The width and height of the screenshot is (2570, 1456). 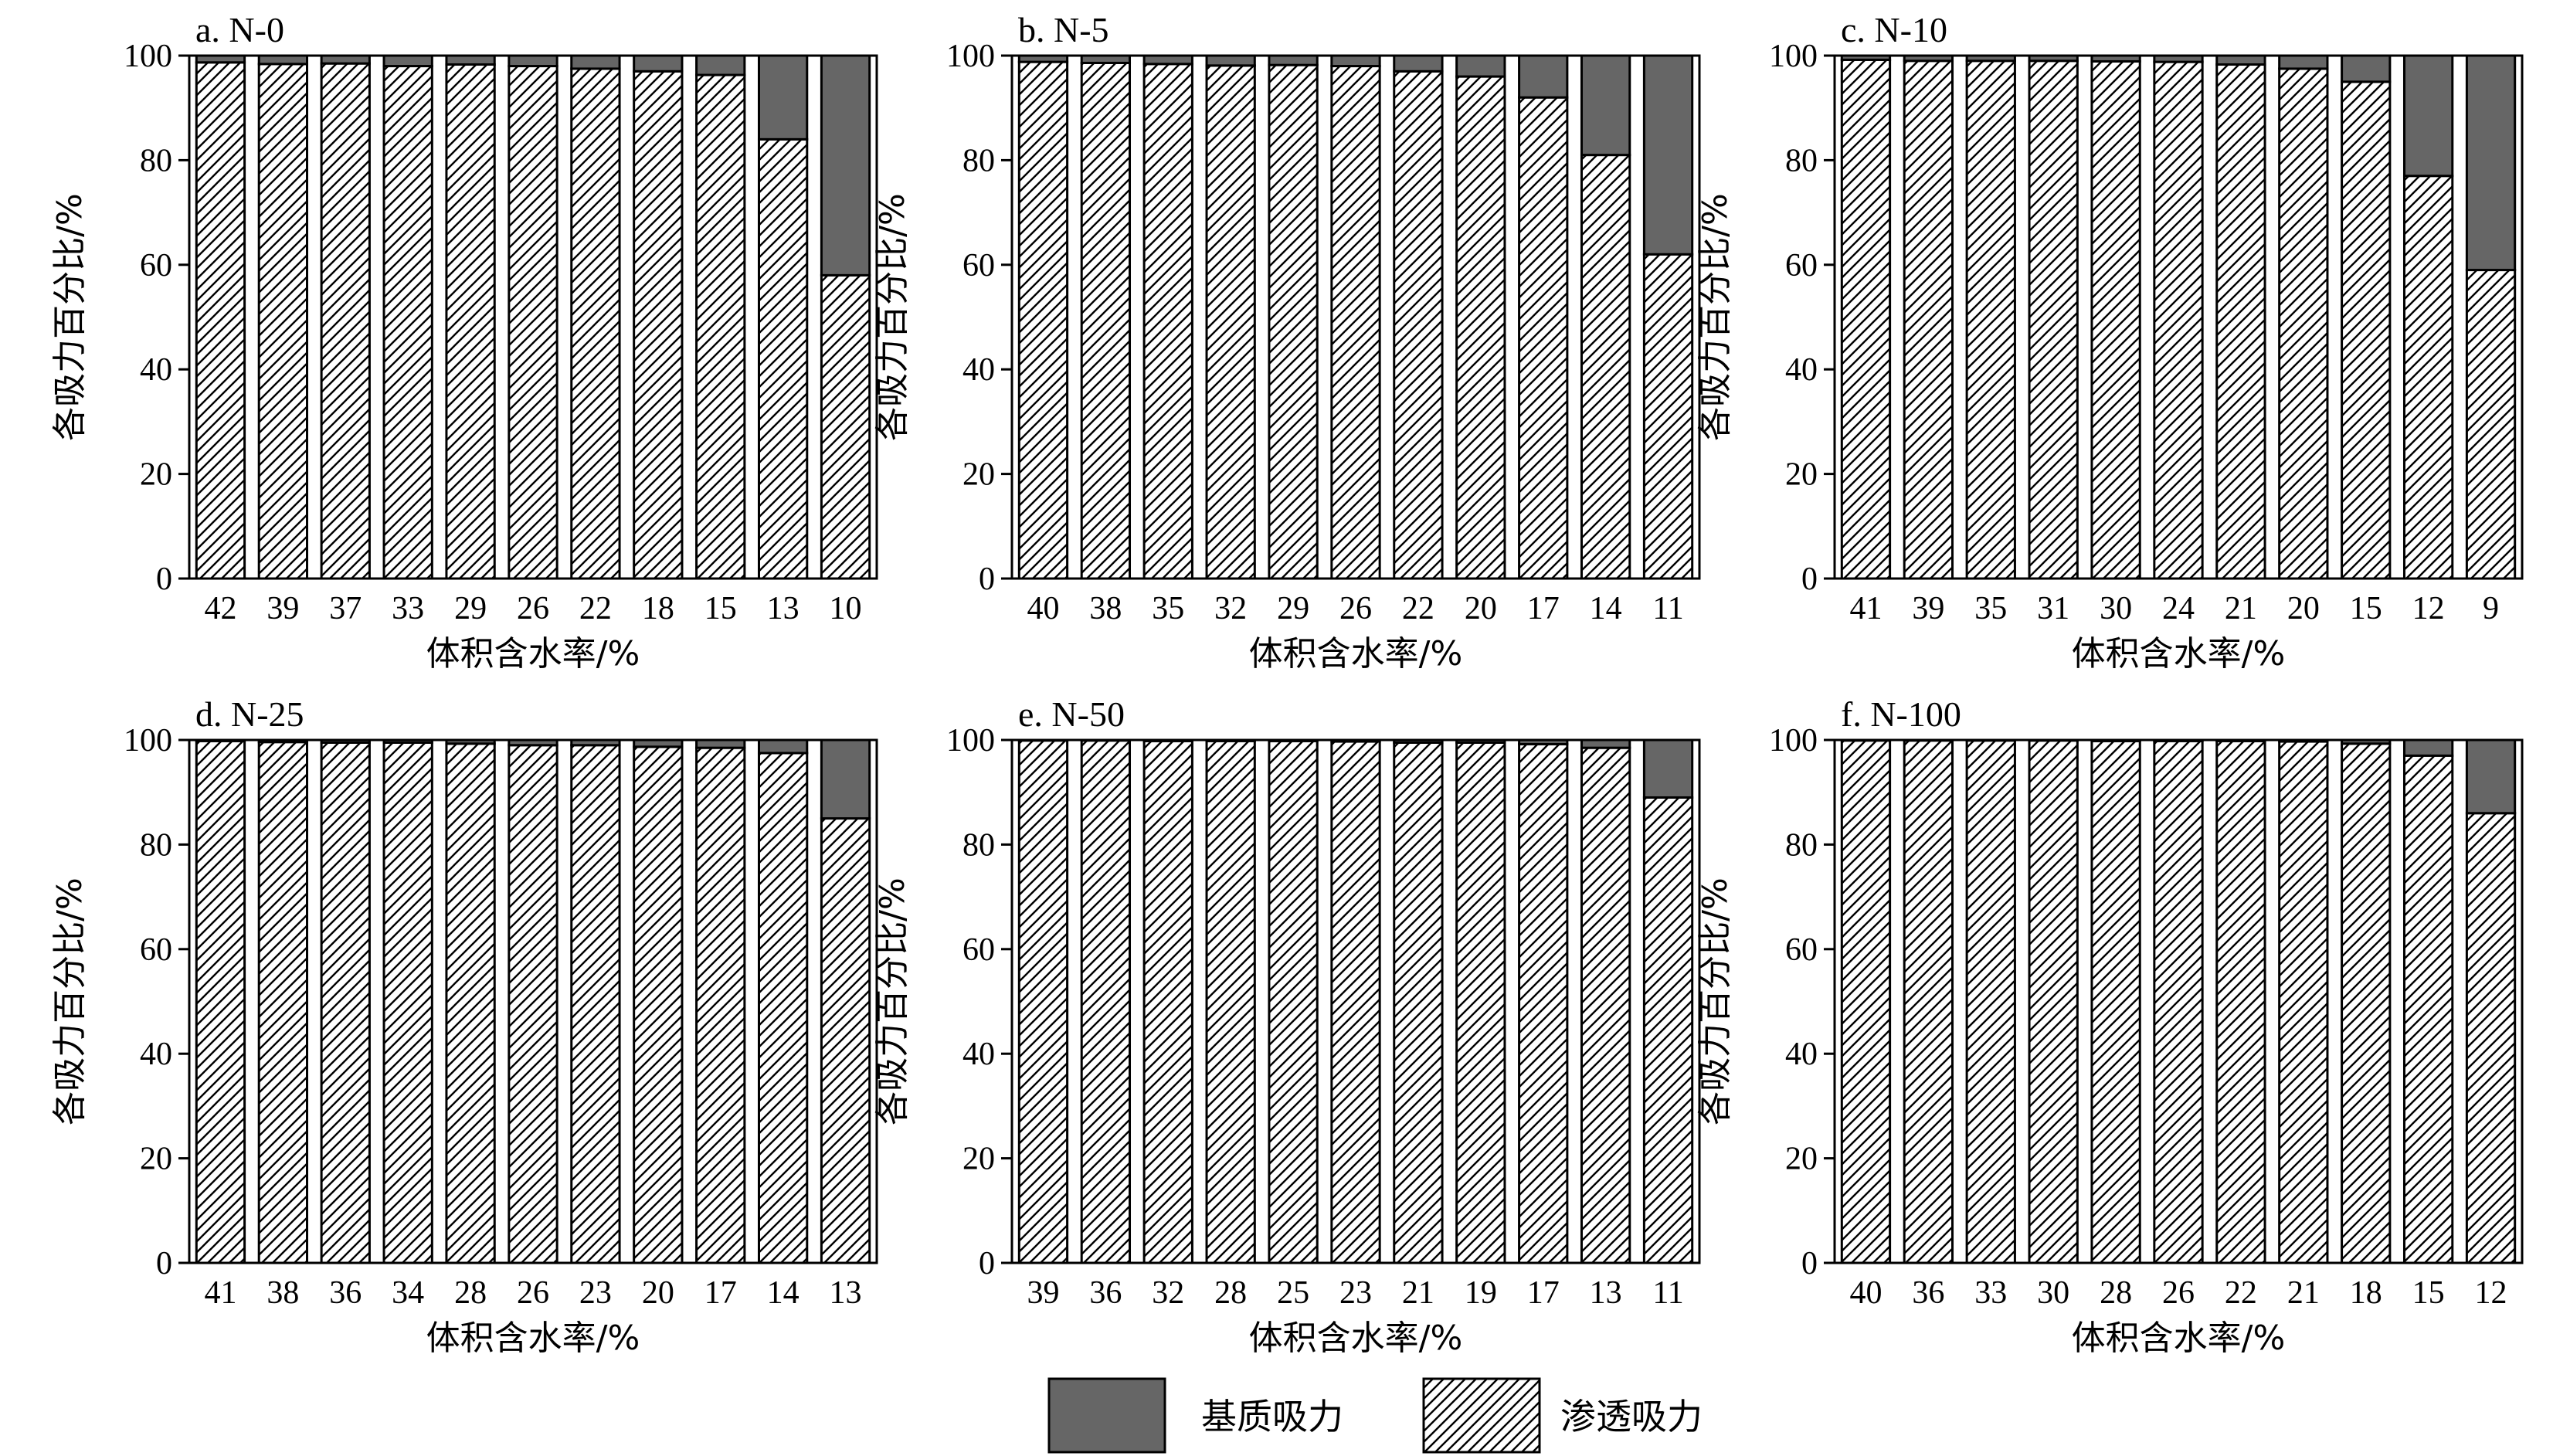 What do you see at coordinates (893, 1001) in the screenshot?
I see `y-axis-title: 各吸力百分比/%` at bounding box center [893, 1001].